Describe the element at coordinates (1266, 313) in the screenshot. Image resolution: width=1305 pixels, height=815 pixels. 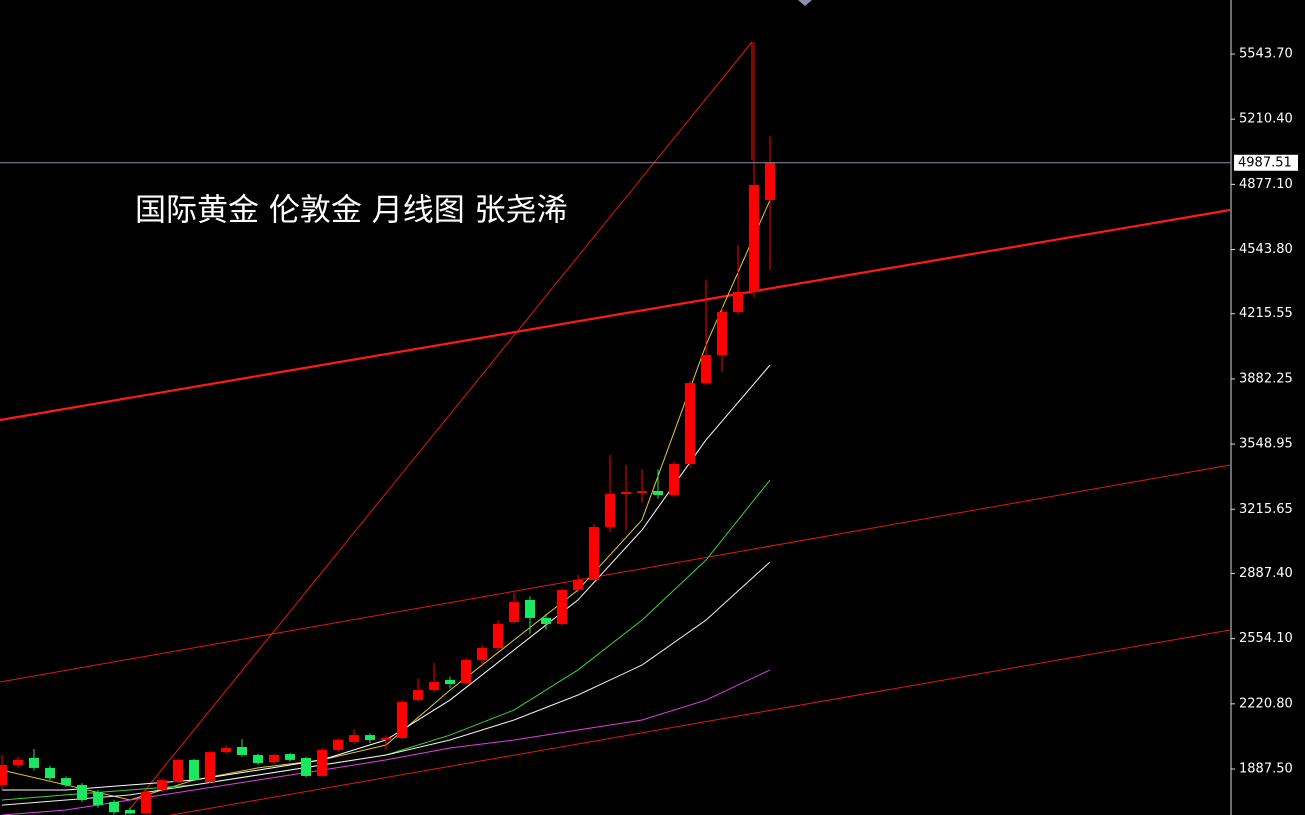
I see `y-tick-label: 4215.55` at that location.